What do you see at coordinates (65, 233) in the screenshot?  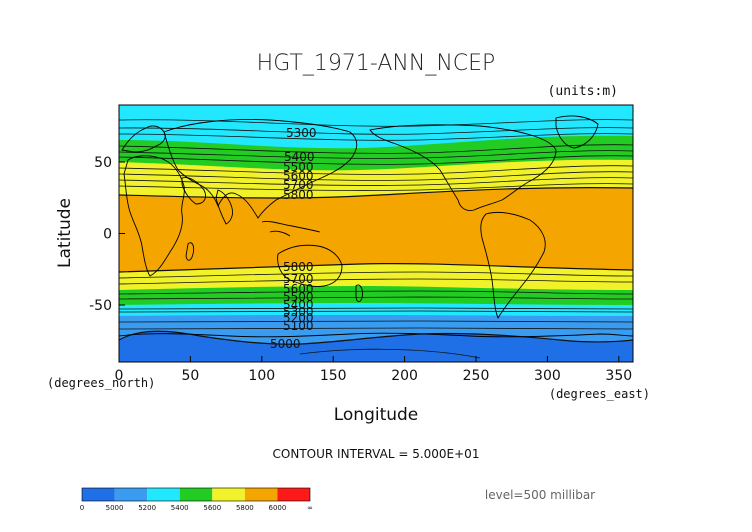 I see `y-axis-label: Latitude` at bounding box center [65, 233].